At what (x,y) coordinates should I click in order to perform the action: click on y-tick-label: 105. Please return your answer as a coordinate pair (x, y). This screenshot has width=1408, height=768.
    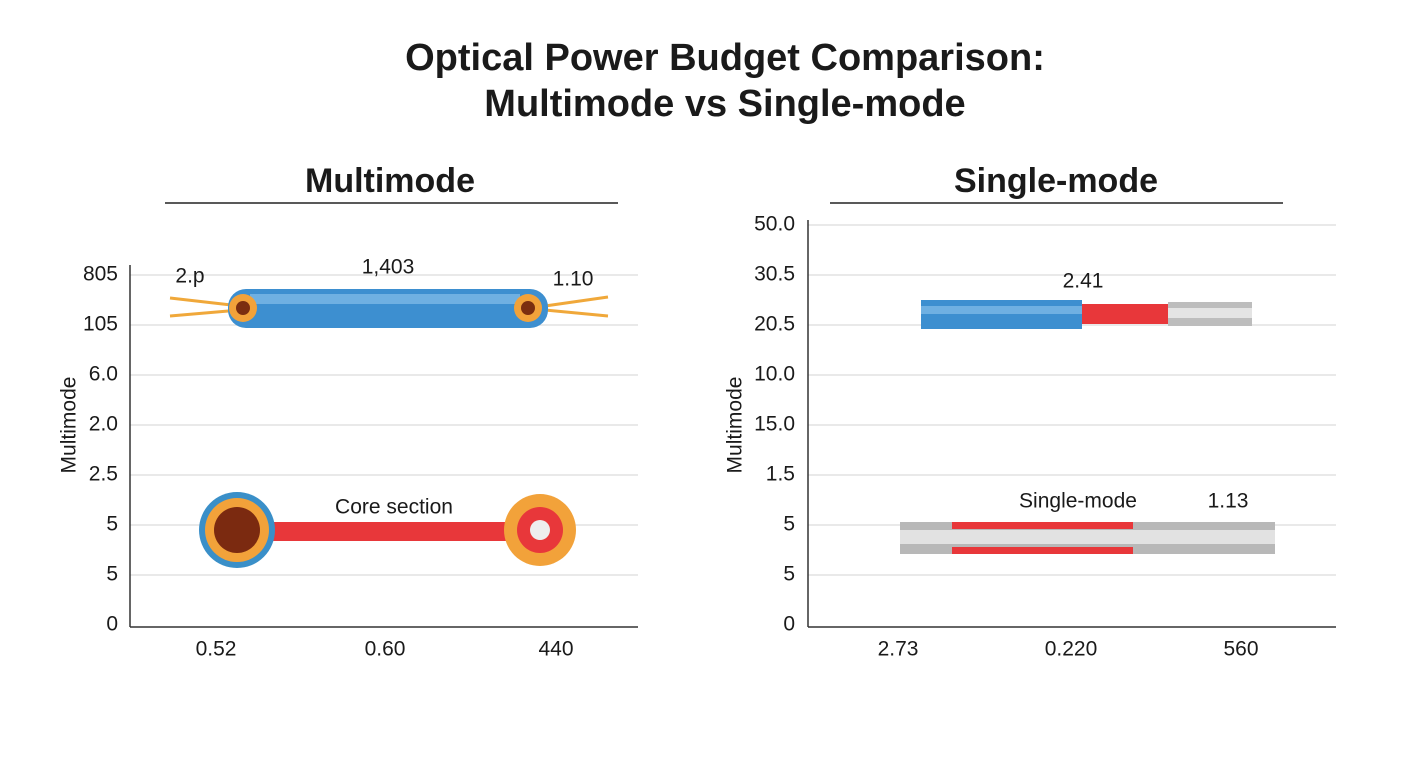
    Looking at the image, I should click on (100, 324).